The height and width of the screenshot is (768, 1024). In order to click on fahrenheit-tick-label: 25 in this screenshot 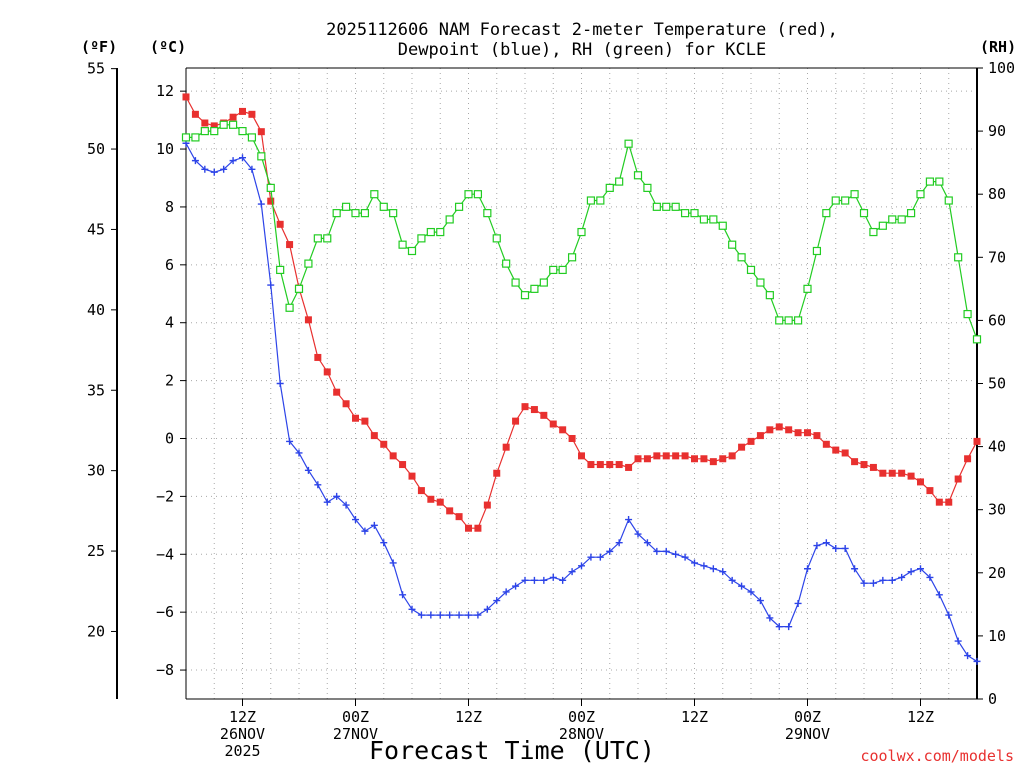, I will do `click(96, 551)`.